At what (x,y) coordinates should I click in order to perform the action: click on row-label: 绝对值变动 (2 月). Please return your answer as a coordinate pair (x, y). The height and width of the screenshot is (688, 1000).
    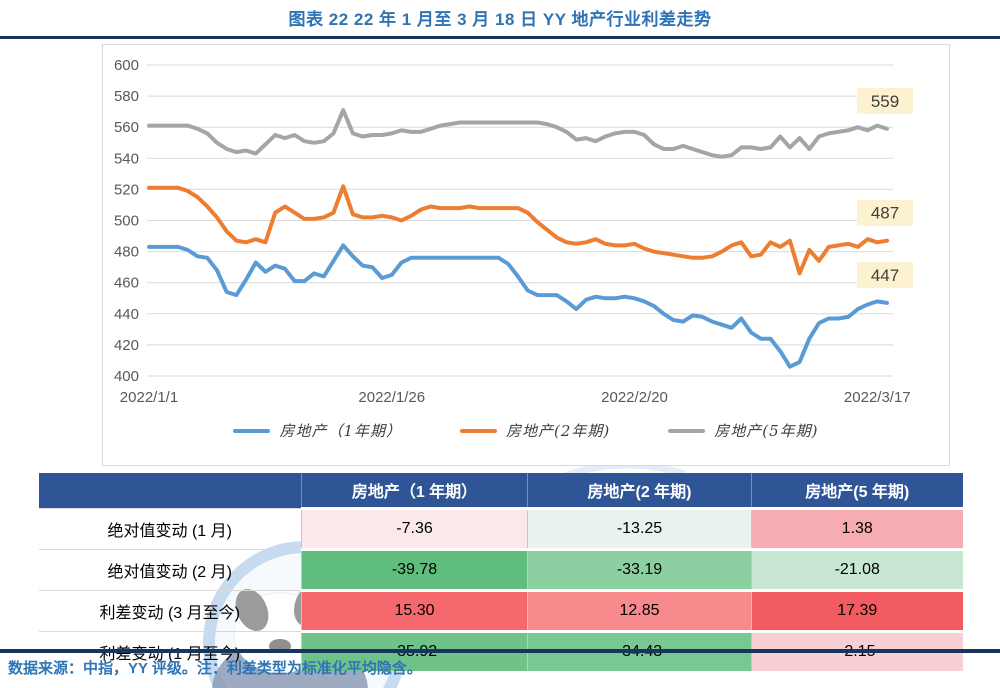
    Looking at the image, I should click on (170, 570).